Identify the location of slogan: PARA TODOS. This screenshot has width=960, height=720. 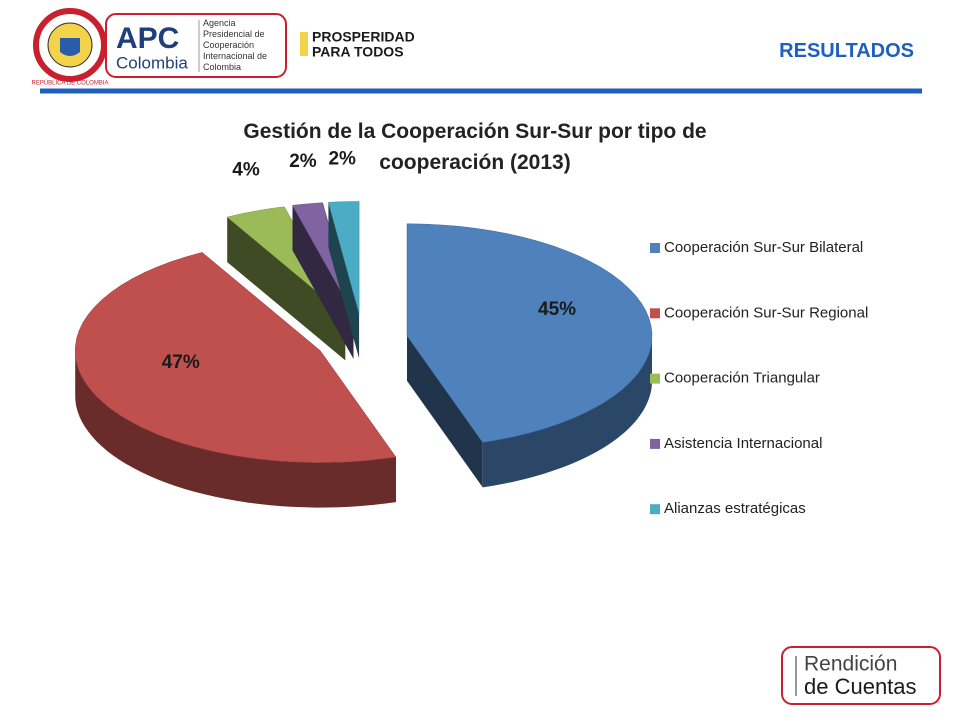
(358, 52).